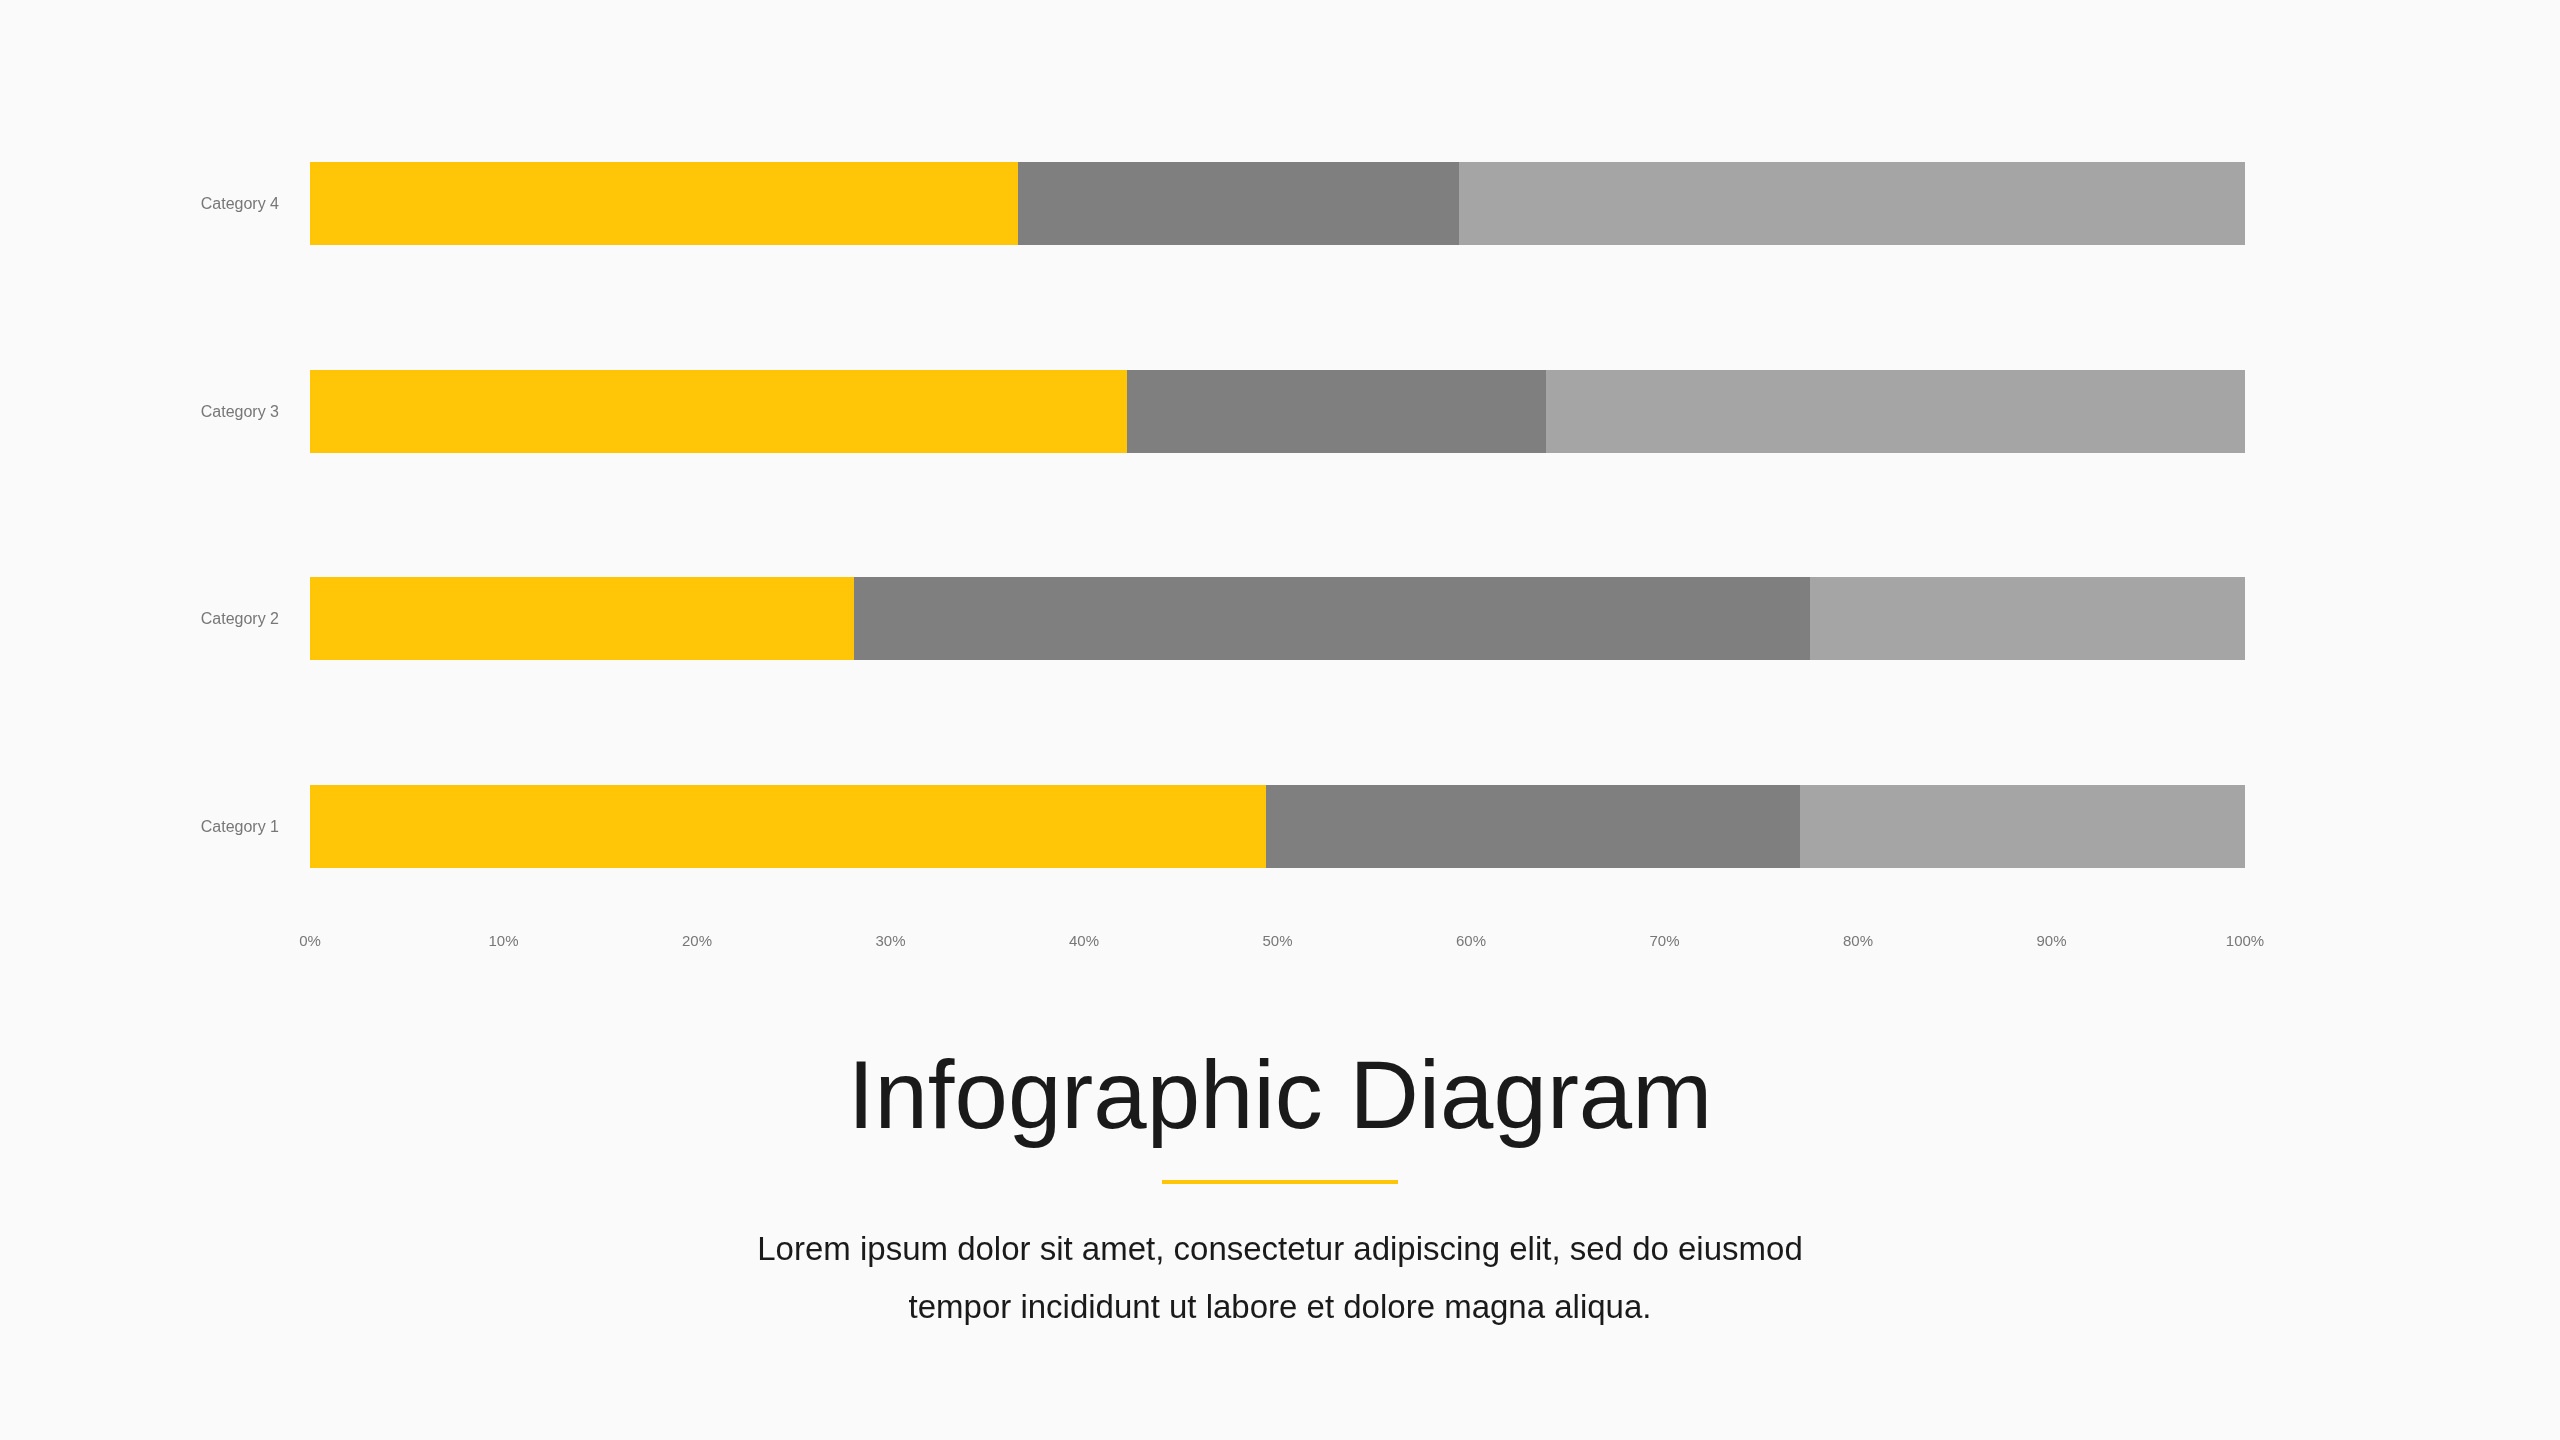 Image resolution: width=2560 pixels, height=1440 pixels. Describe the element at coordinates (1471, 940) in the screenshot. I see `x-tick-label: 60%` at that location.